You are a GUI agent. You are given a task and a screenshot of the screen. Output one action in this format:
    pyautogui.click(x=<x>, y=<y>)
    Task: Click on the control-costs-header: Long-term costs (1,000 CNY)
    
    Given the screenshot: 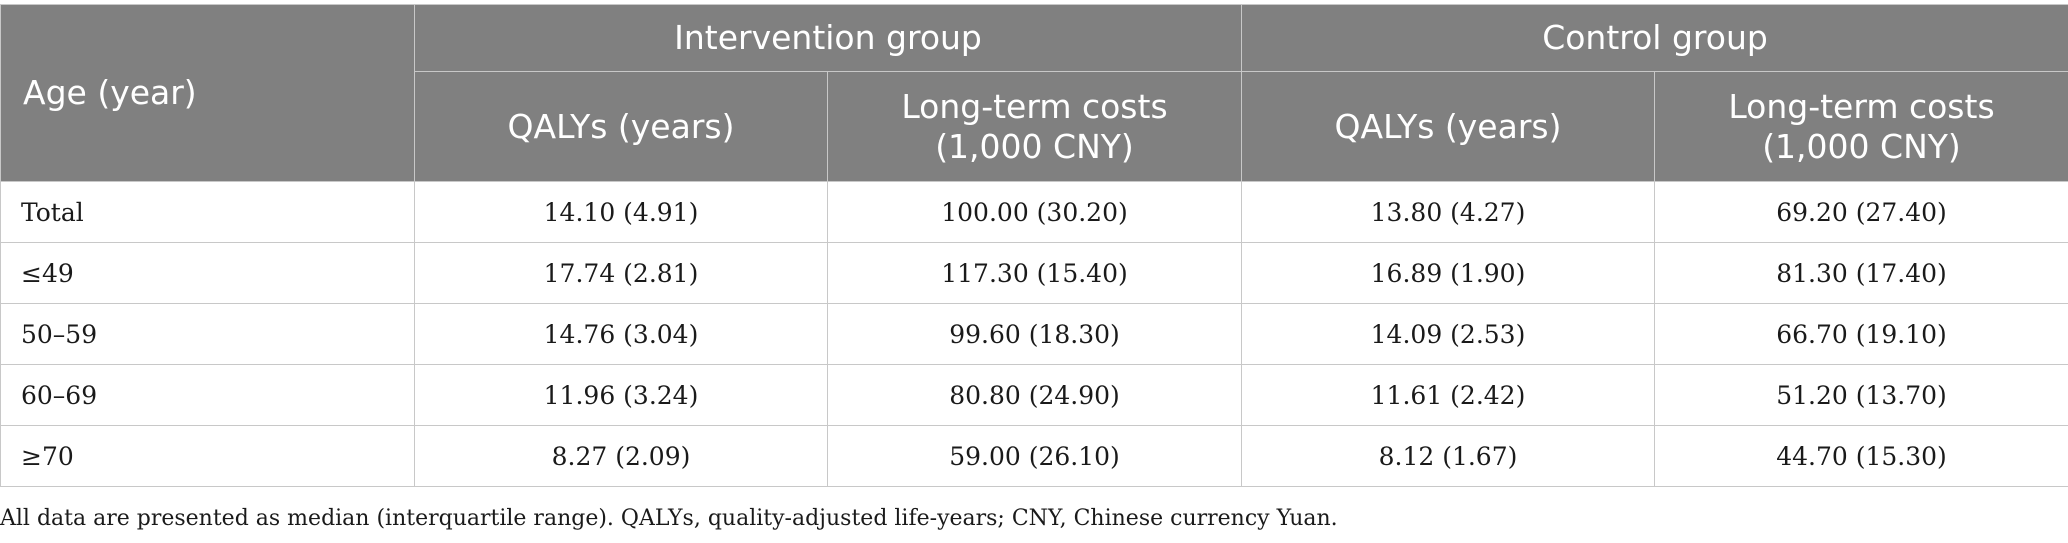 What is the action you would take?
    pyautogui.click(x=1861, y=126)
    